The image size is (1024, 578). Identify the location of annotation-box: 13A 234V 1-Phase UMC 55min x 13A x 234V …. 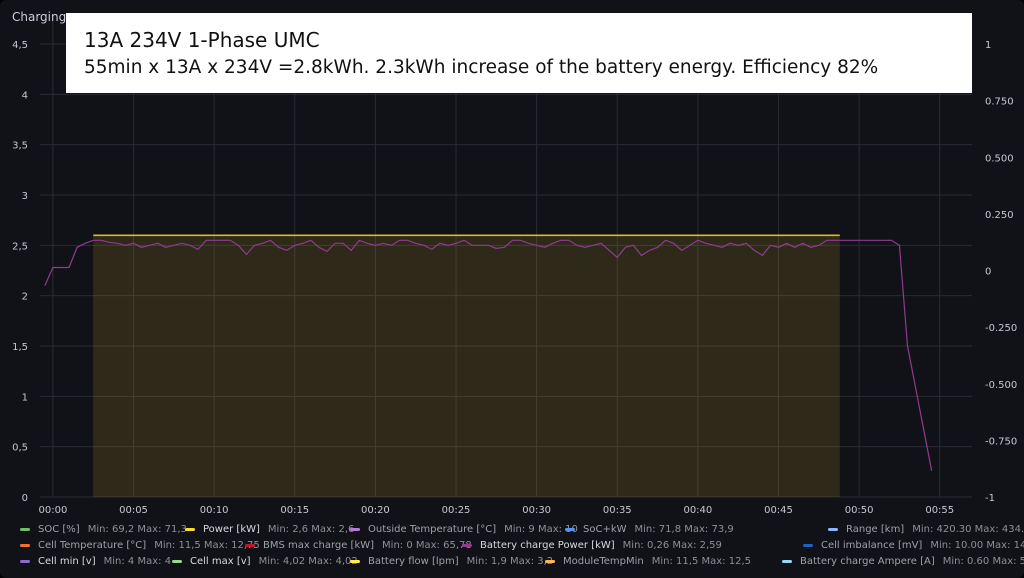
(519, 53).